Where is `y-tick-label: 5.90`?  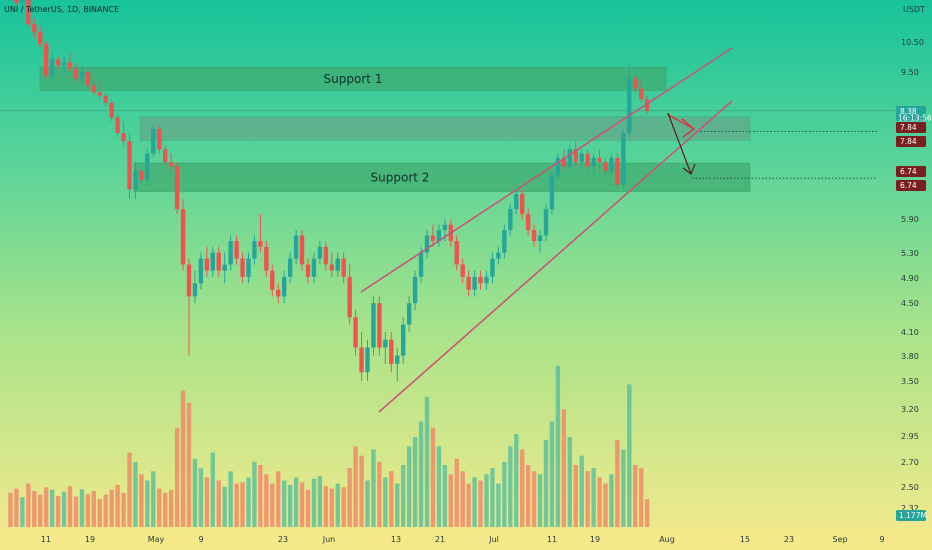
y-tick-label: 5.90 is located at coordinates (910, 219).